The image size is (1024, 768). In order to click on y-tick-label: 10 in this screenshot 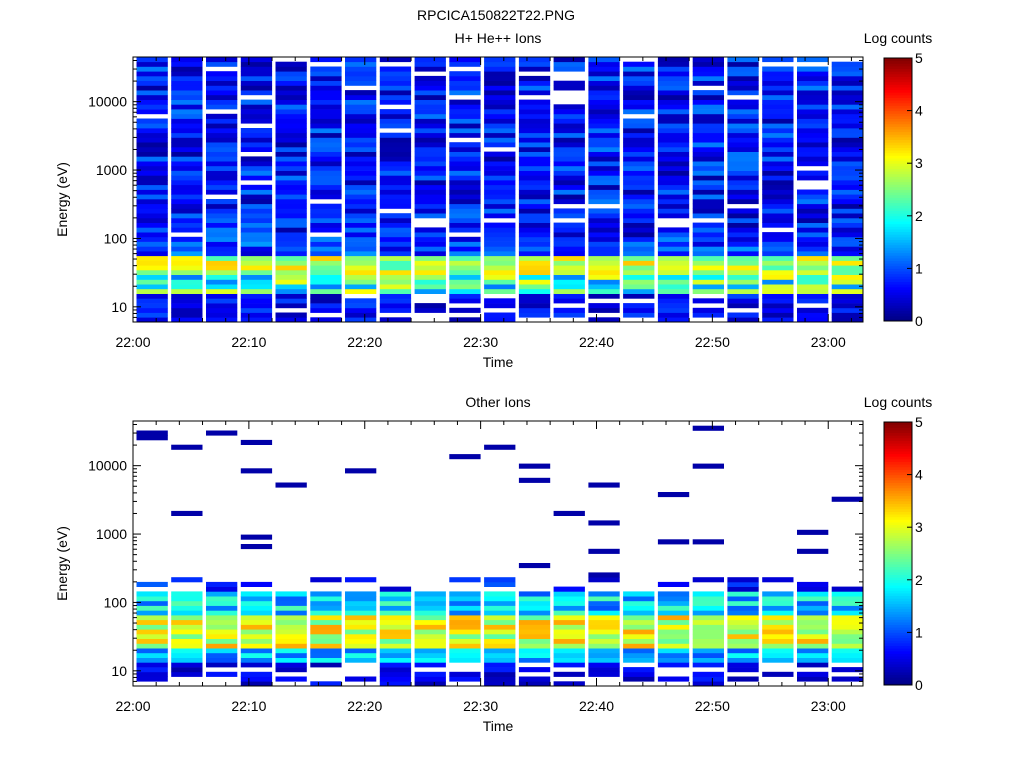, I will do `click(119, 307)`.